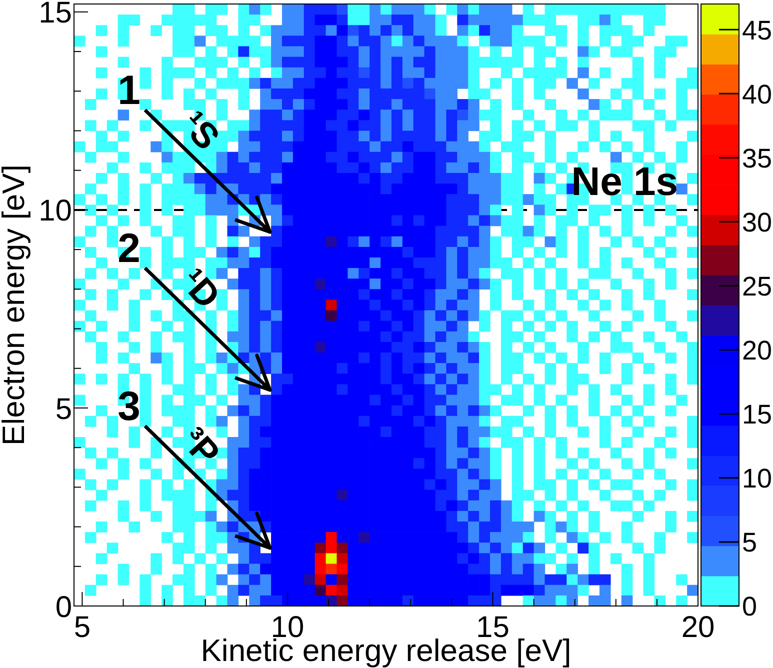 The image size is (773, 668). What do you see at coordinates (129, 247) in the screenshot?
I see `annotation: 2` at bounding box center [129, 247].